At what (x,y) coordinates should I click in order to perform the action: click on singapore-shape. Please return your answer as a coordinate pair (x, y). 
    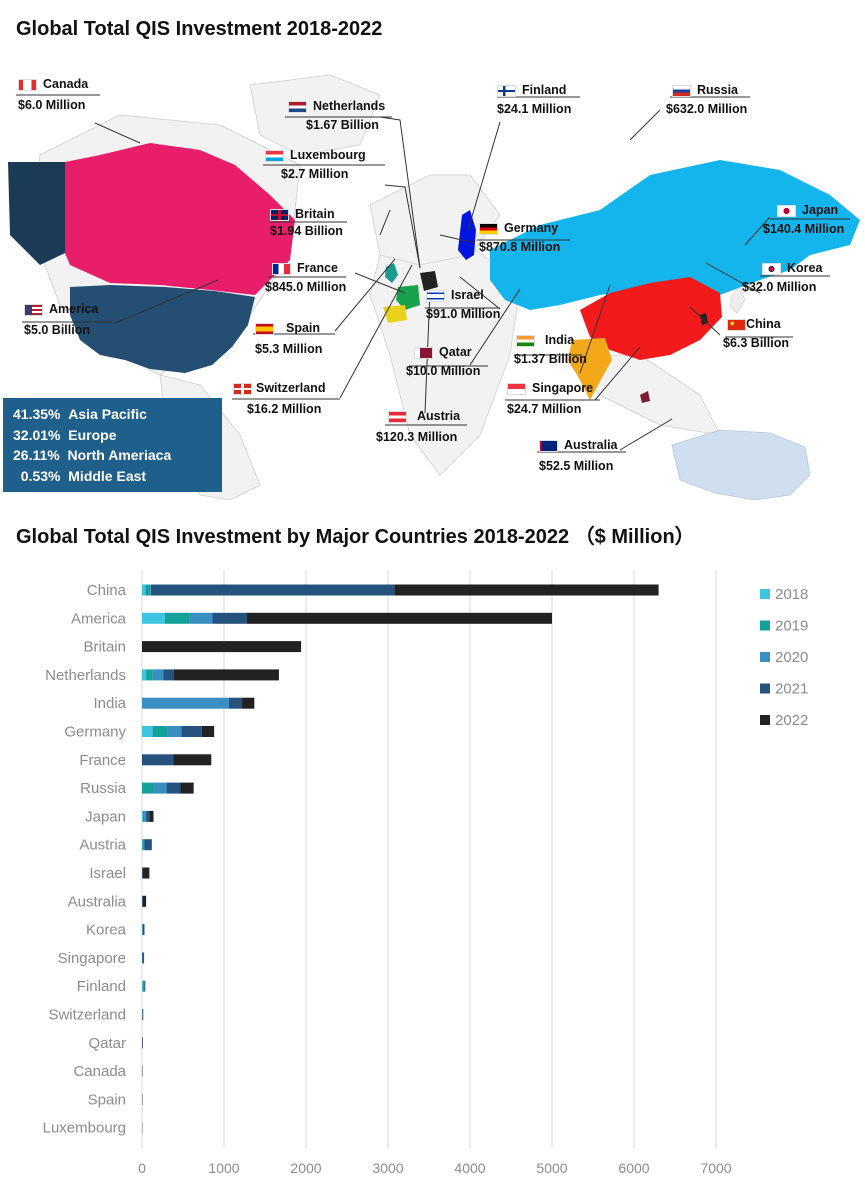
    Looking at the image, I should click on (645, 397).